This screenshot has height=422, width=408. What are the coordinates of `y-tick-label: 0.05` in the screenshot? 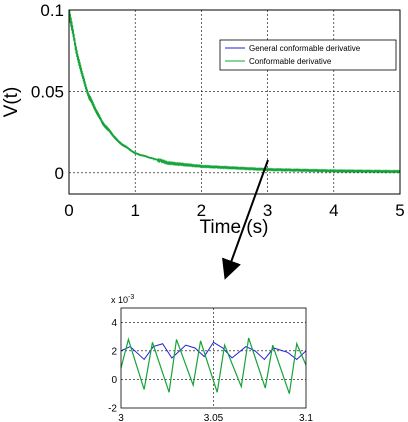 It's located at (47, 91).